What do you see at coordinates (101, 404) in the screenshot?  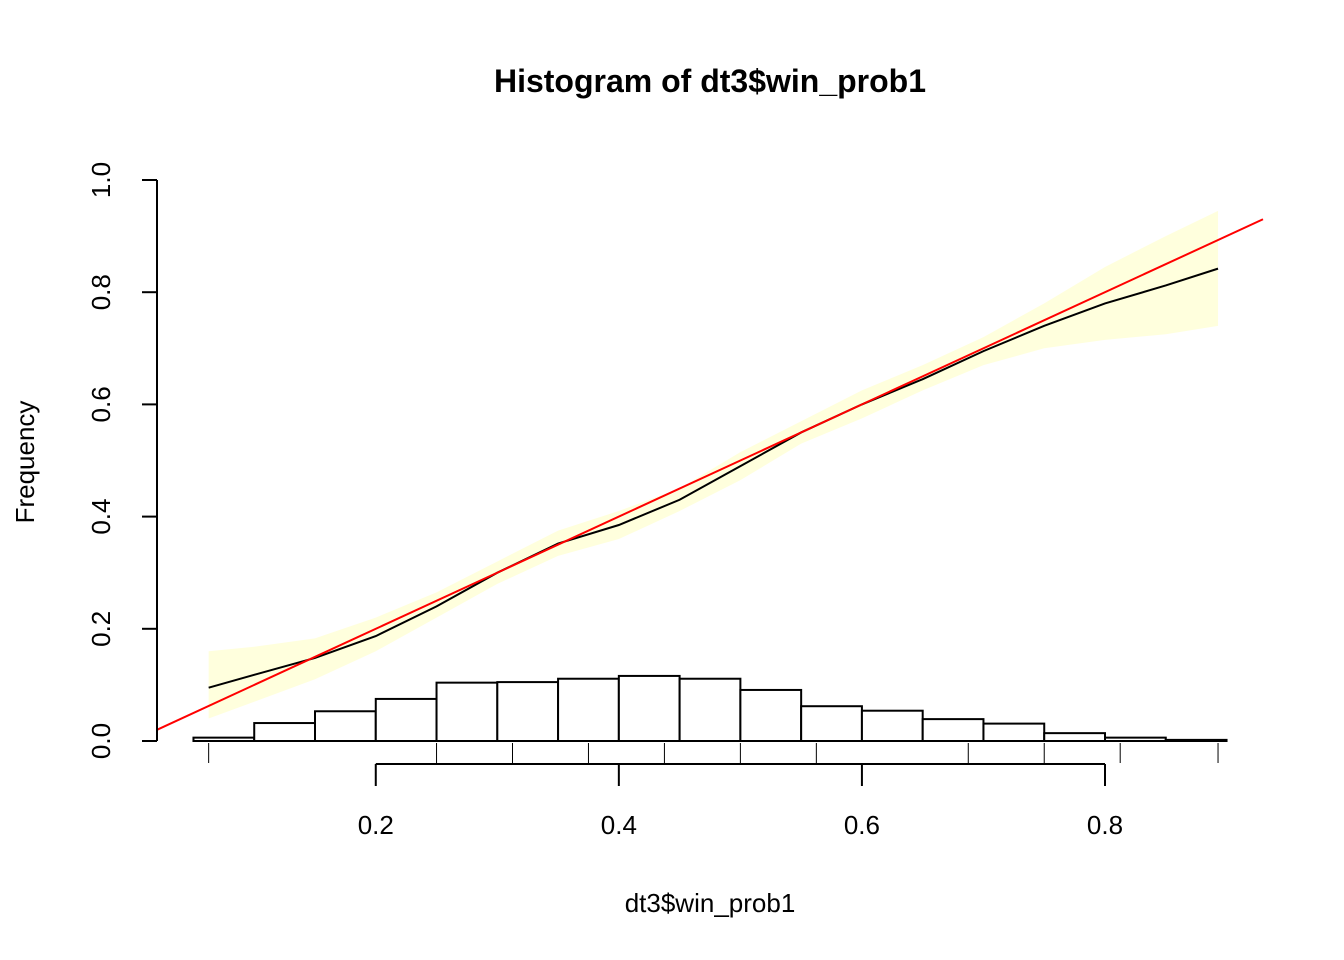 I see `y-tick-label: 0.6` at bounding box center [101, 404].